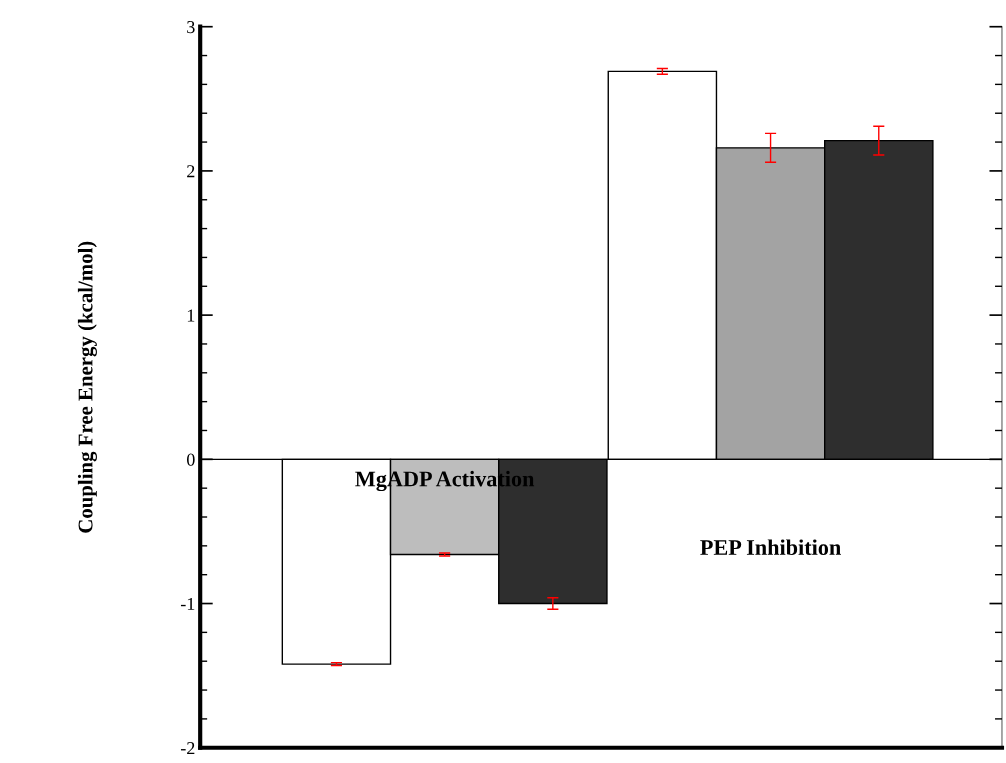 This screenshot has height=763, width=1006. Describe the element at coordinates (191, 27) in the screenshot. I see `y-tick-label: 3` at that location.